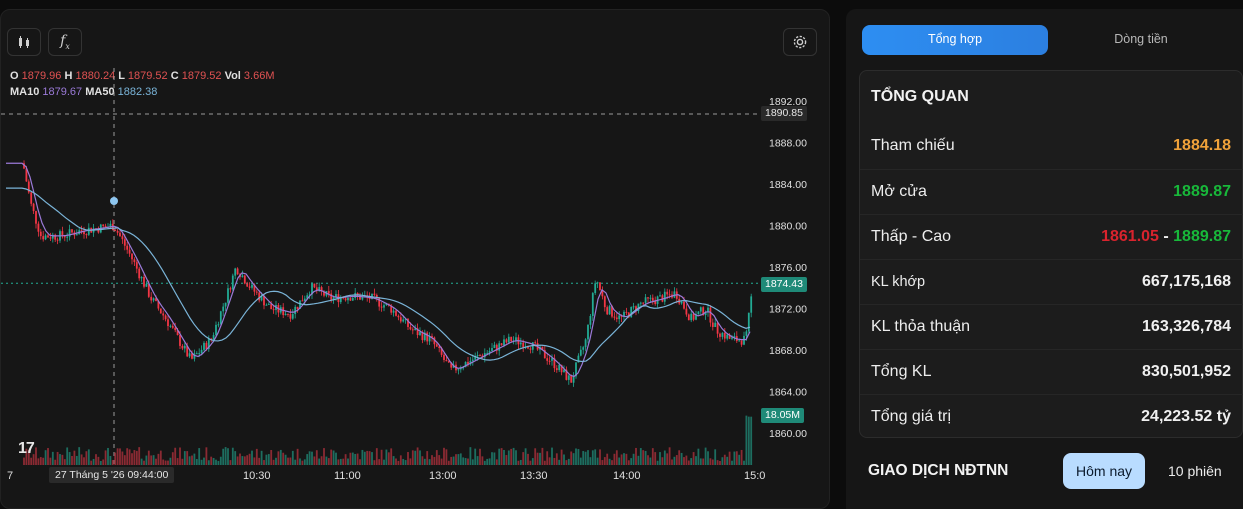 The image size is (1243, 509). What do you see at coordinates (1104, 471) in the screenshot?
I see `today-button: Hôm nay` at bounding box center [1104, 471].